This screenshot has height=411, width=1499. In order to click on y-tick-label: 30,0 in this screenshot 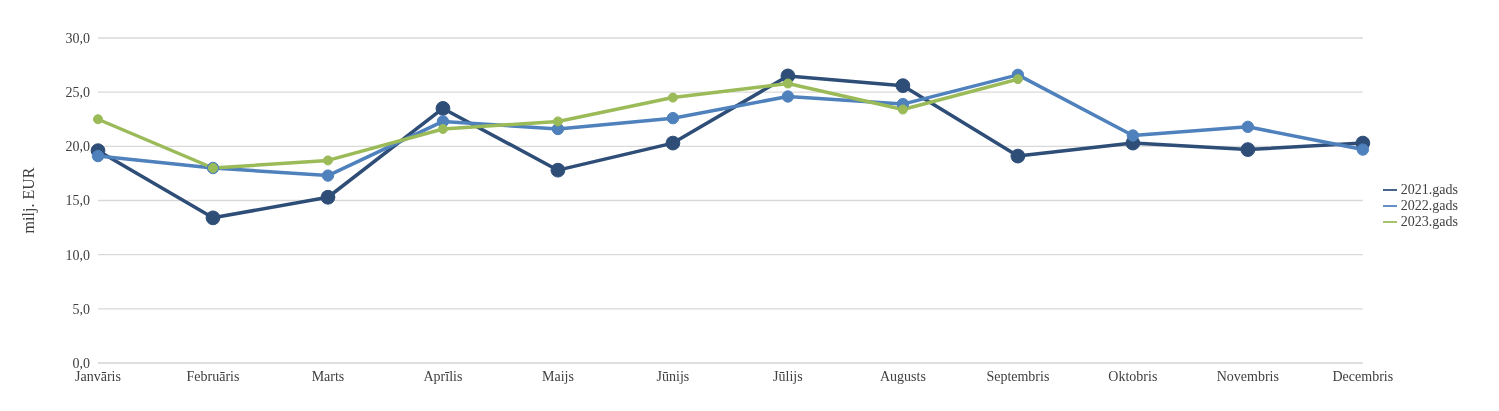, I will do `click(77, 38)`.